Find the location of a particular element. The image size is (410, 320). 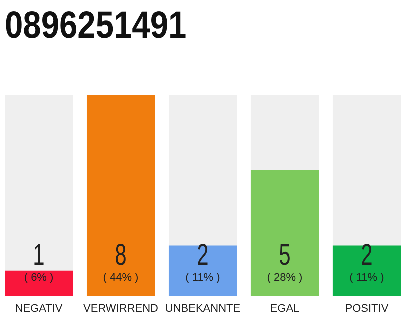

data-label: 8 is located at coordinates (121, 256).